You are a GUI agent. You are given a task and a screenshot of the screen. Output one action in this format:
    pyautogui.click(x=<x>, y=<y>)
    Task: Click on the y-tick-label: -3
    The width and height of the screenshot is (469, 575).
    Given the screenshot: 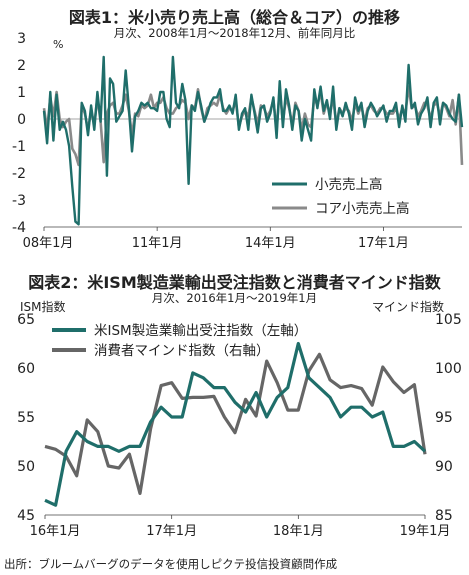 What is the action you would take?
    pyautogui.click(x=19, y=201)
    